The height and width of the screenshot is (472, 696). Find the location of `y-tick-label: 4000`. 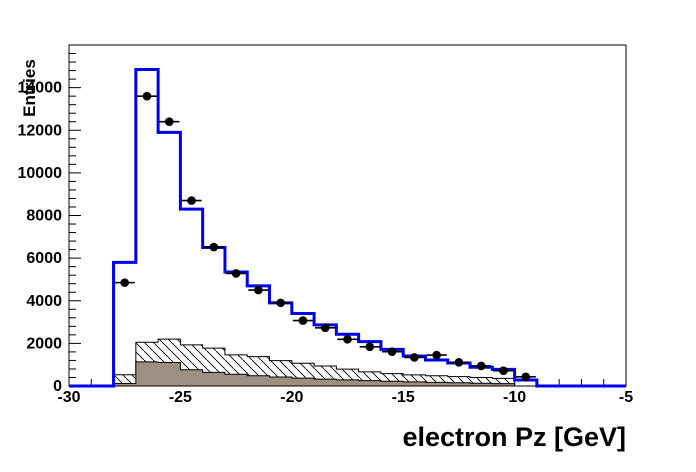

y-tick-label: 4000 is located at coordinates (44, 301).